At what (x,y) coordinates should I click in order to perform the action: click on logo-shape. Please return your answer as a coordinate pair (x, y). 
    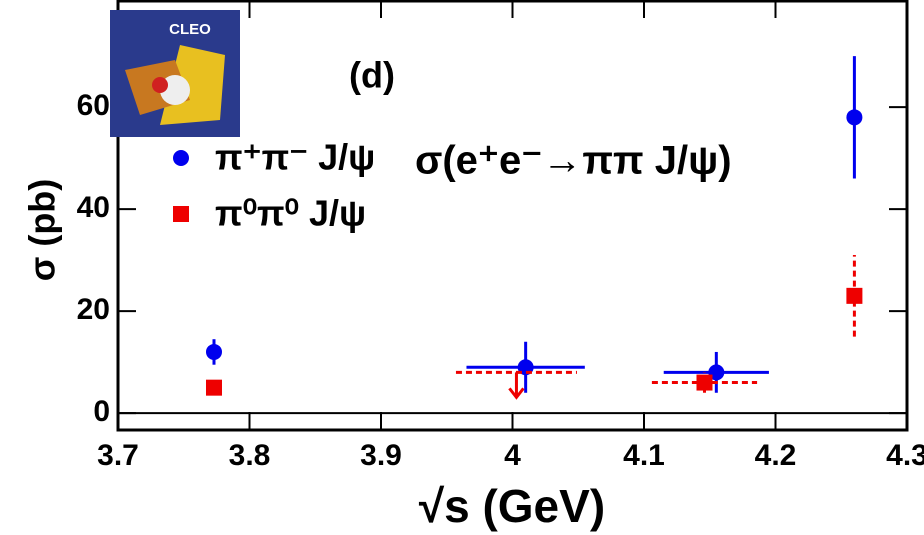
    Looking at the image, I should click on (160, 85).